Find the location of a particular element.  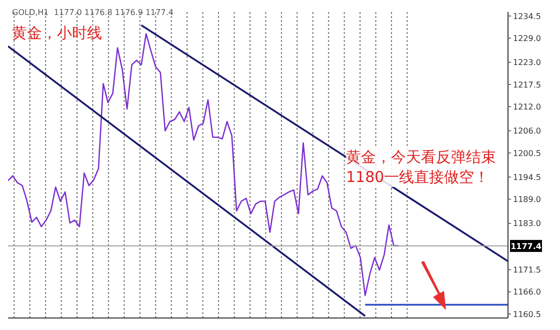

y-tick-label: 1217.5 is located at coordinates (527, 85).